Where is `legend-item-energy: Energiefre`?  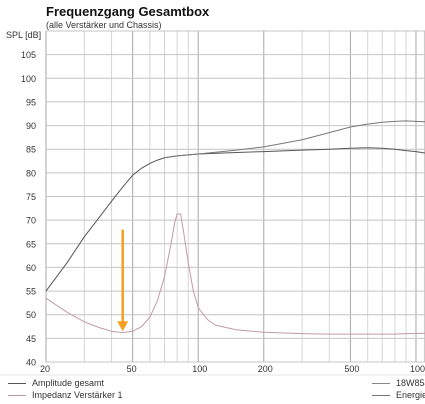
legend-item-energy: Energiefre is located at coordinates (398, 395).